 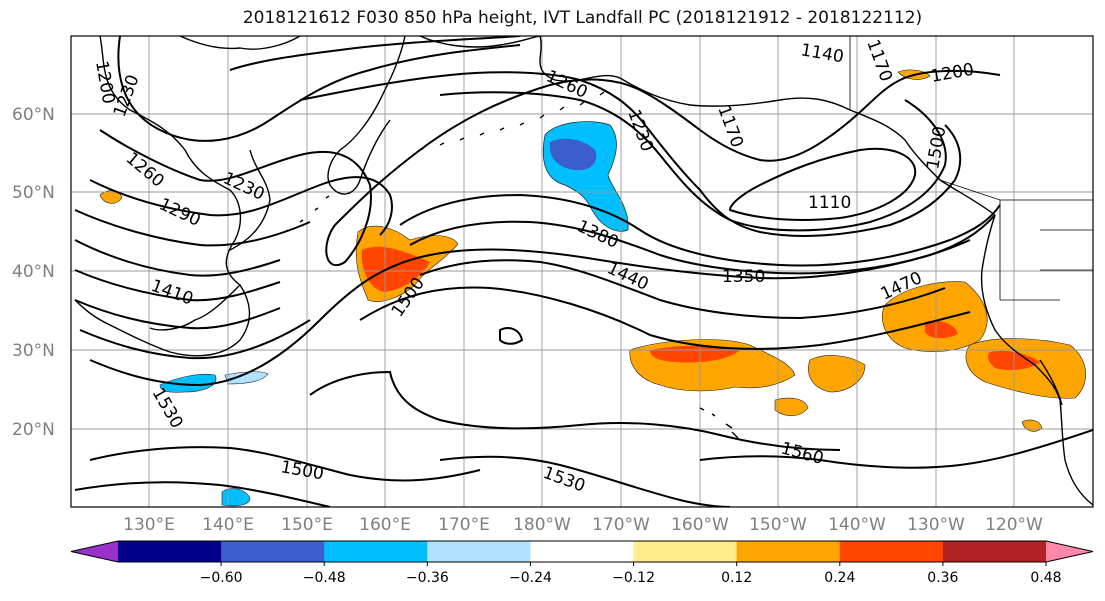 What do you see at coordinates (542, 525) in the screenshot?
I see `lon-label: 180°W` at bounding box center [542, 525].